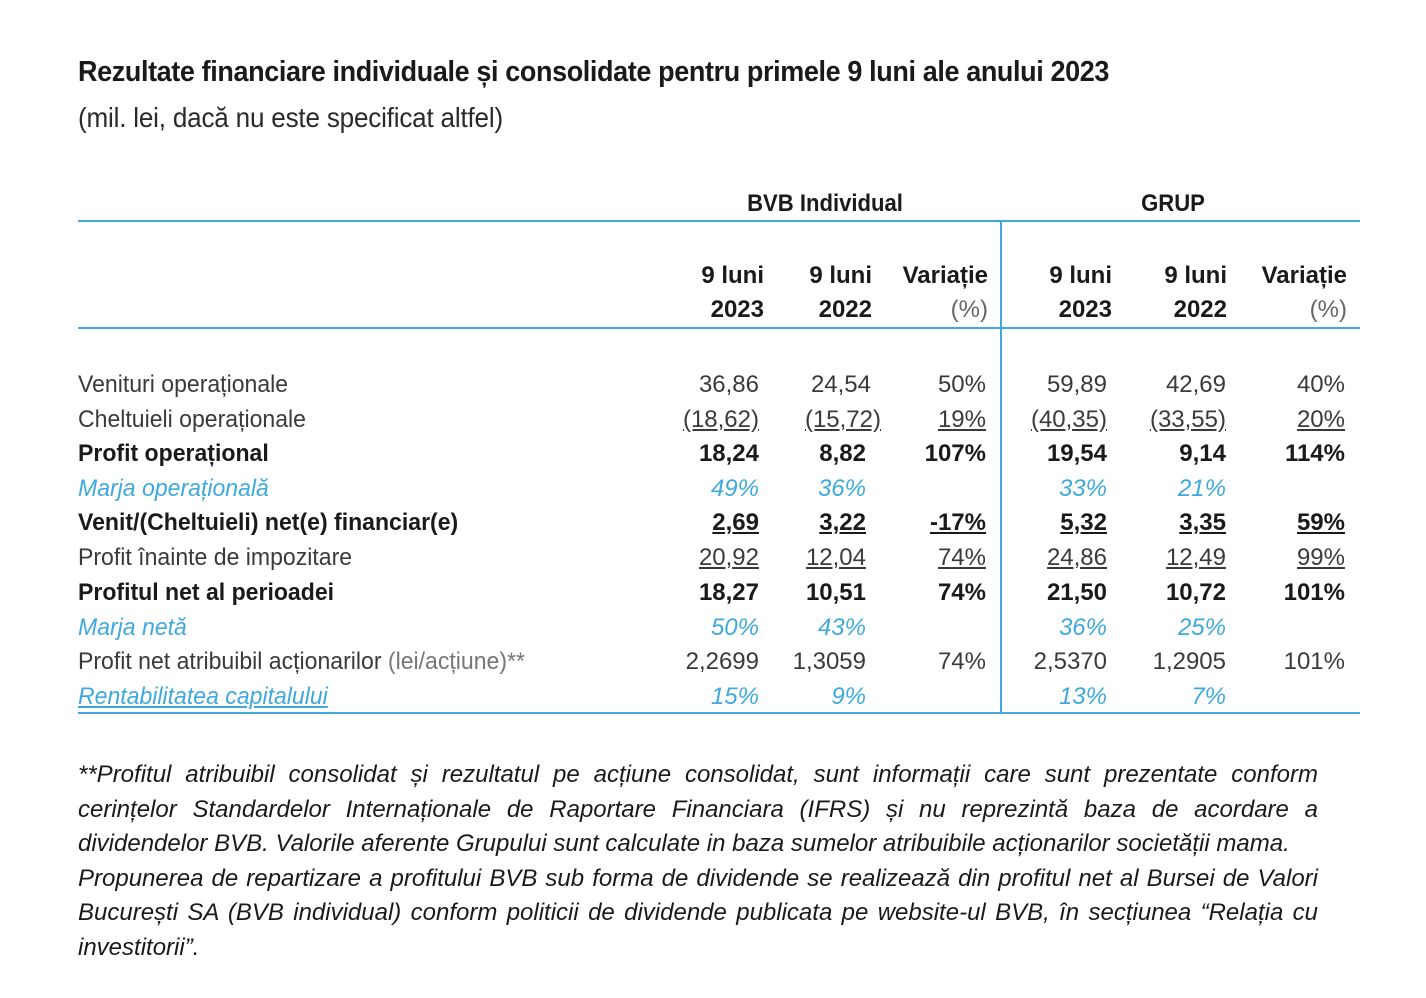 This screenshot has height=998, width=1426. What do you see at coordinates (1076, 384) in the screenshot?
I see `cell-grp-2023: 59,89` at bounding box center [1076, 384].